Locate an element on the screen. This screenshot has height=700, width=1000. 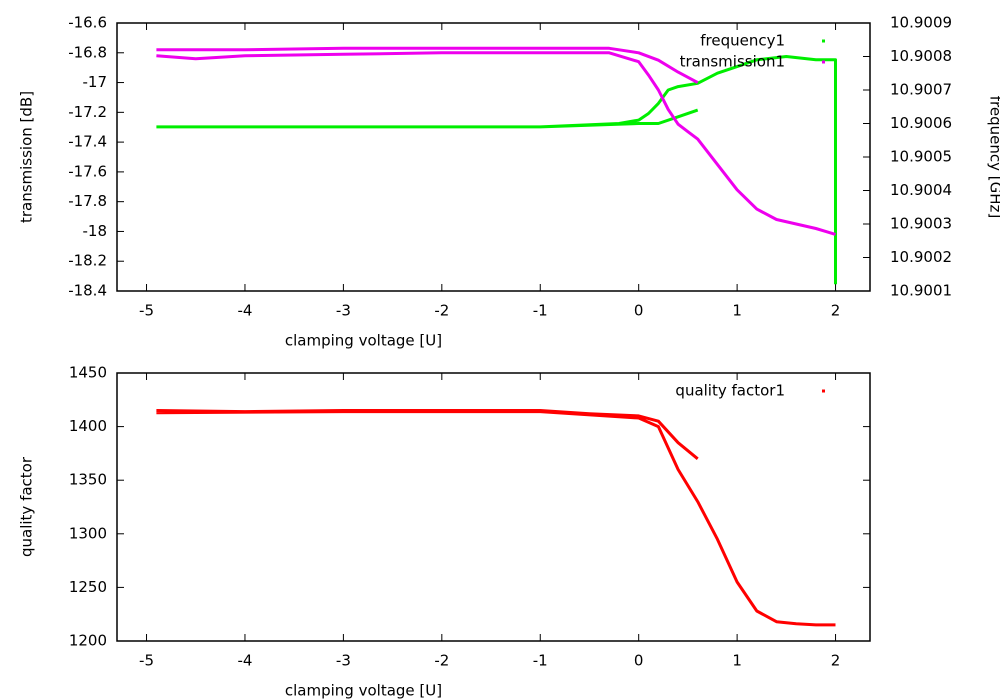
y-tick-label: -16.6 is located at coordinates (87, 23).